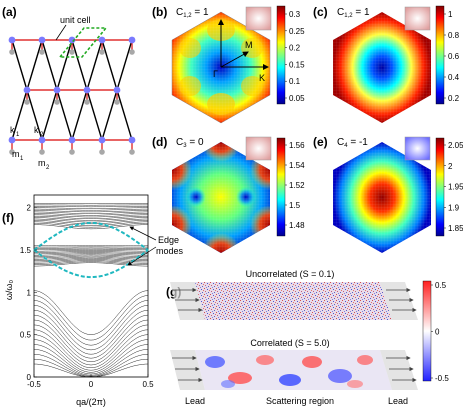 This screenshot has height=414, width=463. Describe the element at coordinates (300, 401) in the screenshot. I see `scattering-region-label: Scattering region` at that location.